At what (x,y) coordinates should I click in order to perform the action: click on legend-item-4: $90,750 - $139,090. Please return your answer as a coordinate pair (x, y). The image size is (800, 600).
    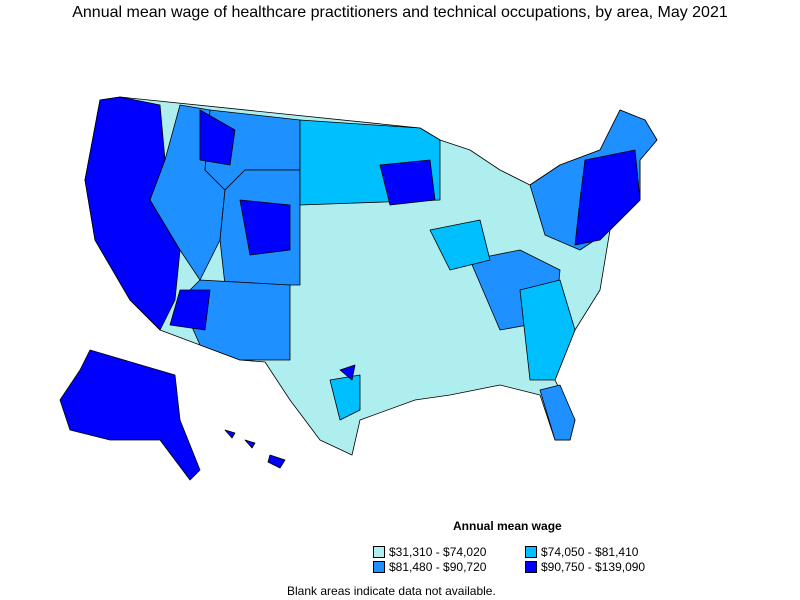
    Looking at the image, I should click on (585, 567).